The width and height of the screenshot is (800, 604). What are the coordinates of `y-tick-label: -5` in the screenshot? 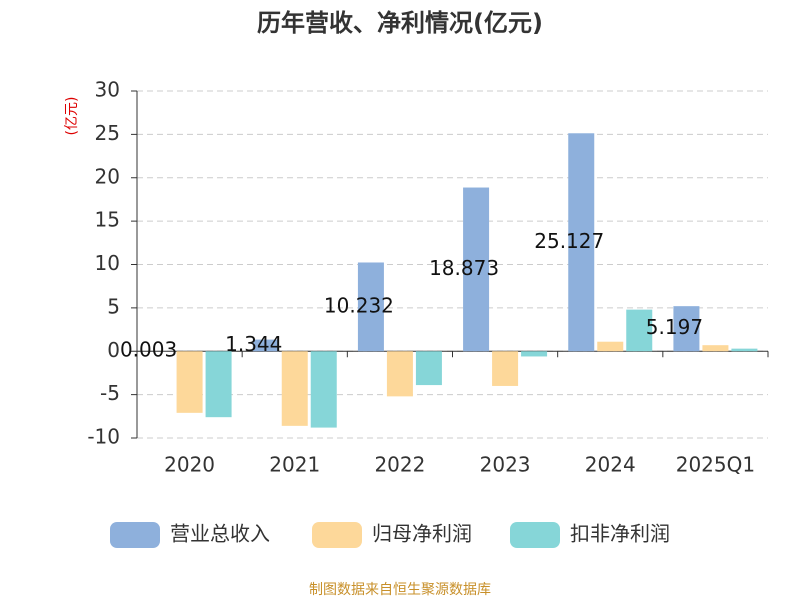 It's located at (110, 393).